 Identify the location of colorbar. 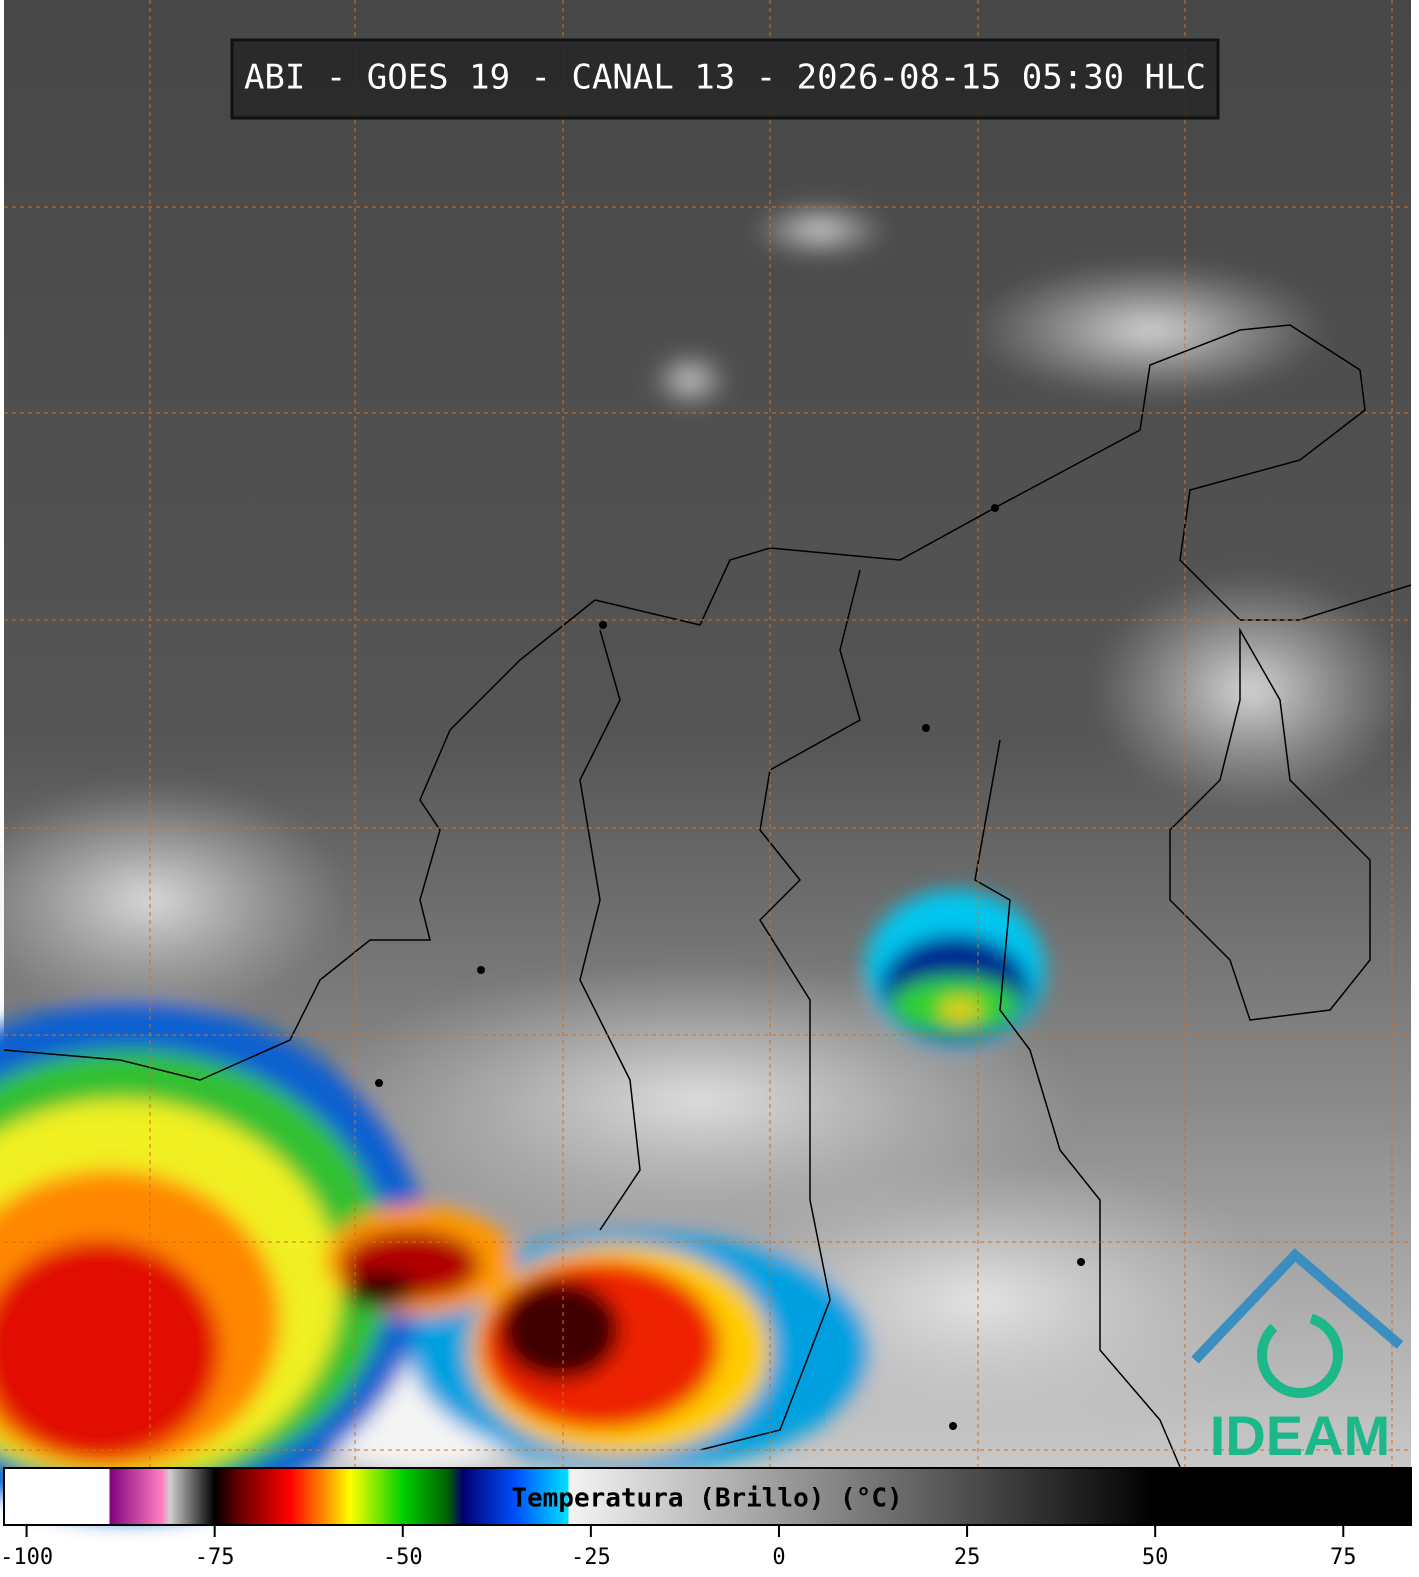
(707, 1496).